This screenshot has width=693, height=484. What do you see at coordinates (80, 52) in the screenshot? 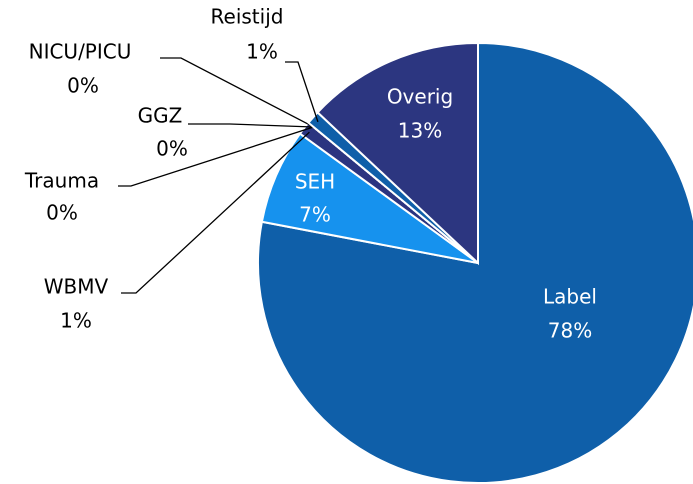
I see `slice-name: NICU/PICU` at bounding box center [80, 52].